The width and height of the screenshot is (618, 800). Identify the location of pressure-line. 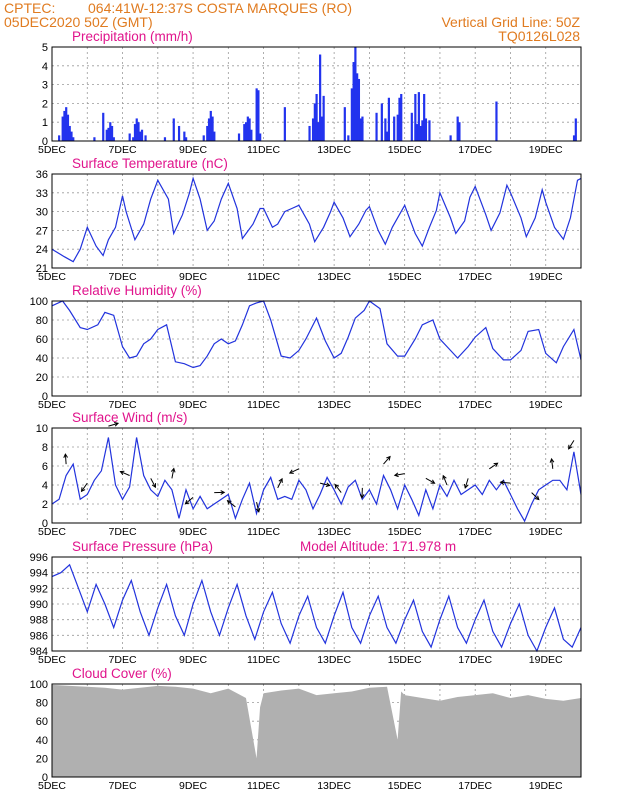
(316, 608).